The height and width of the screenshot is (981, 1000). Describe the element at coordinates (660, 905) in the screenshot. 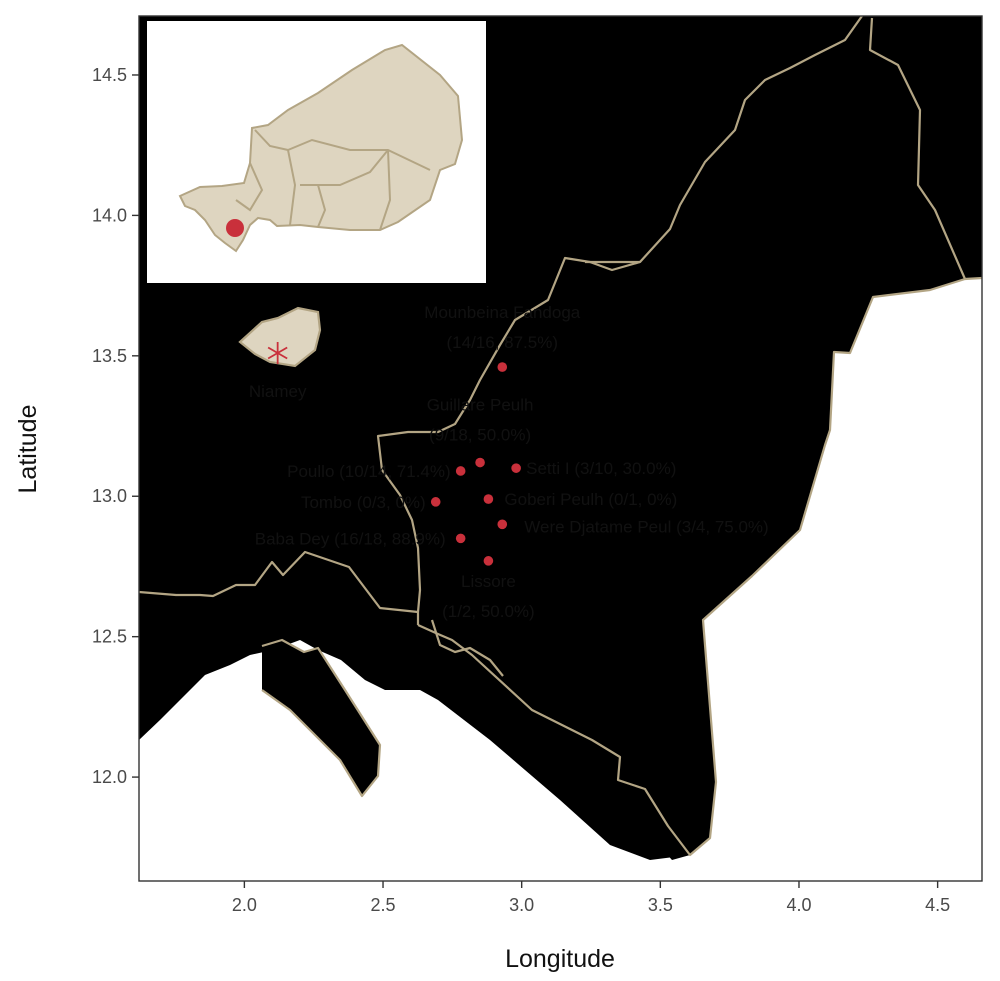

I see `x-tick-label: 3.5` at that location.